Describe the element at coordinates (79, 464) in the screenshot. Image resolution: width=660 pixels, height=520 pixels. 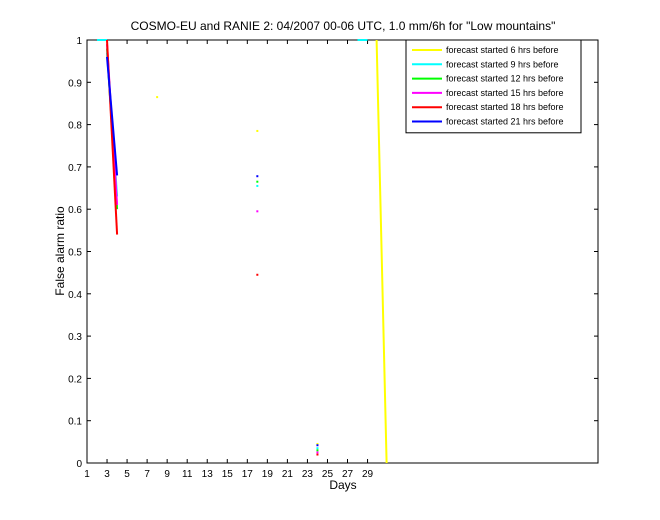
I see `y-tick-label: 0` at that location.